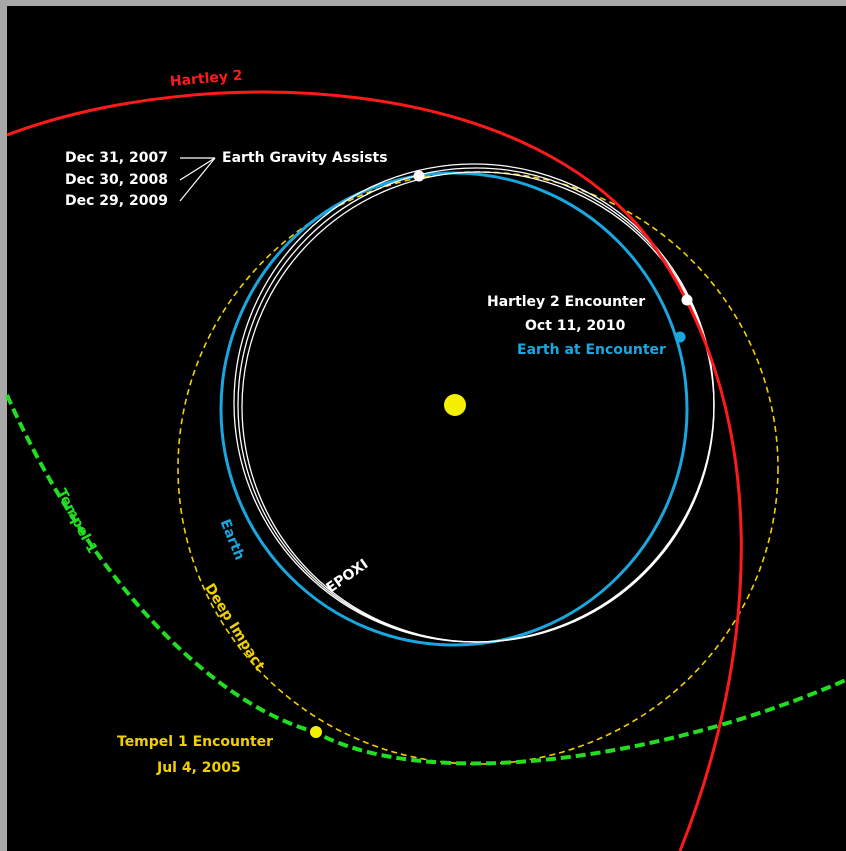 This screenshot has width=846, height=851. I want to click on tempel-encounter-label: Tempel 1 Encounter, so click(195, 742).